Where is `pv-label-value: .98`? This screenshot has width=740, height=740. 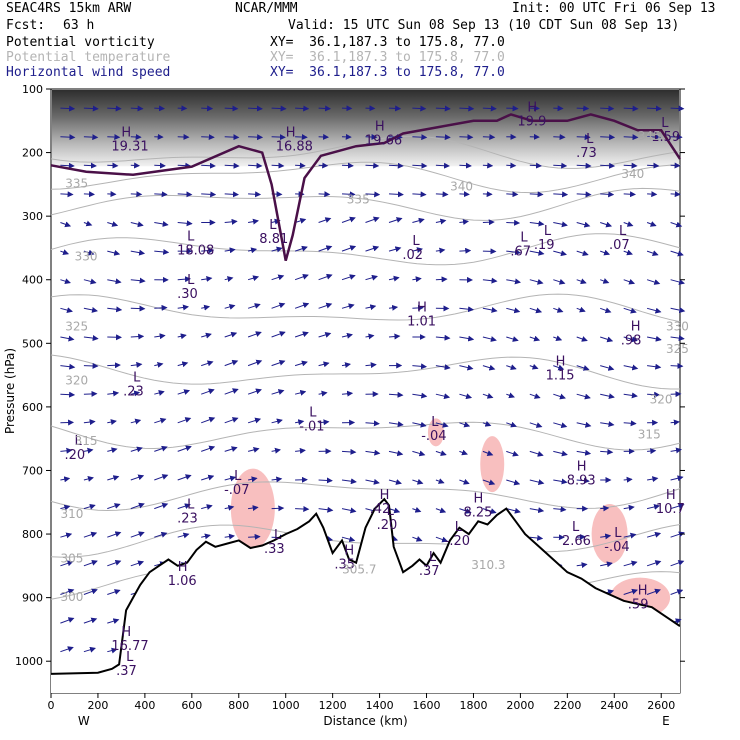
pv-label-value: .98 is located at coordinates (631, 341).